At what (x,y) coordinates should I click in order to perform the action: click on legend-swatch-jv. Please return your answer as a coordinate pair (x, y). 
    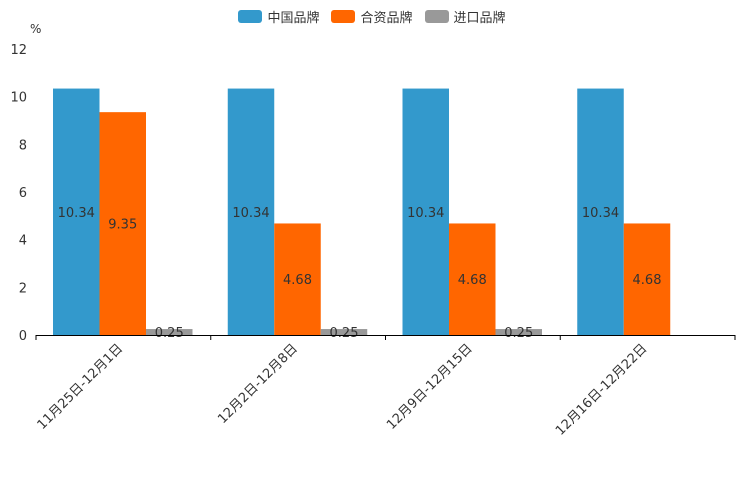
    Looking at the image, I should click on (343, 16).